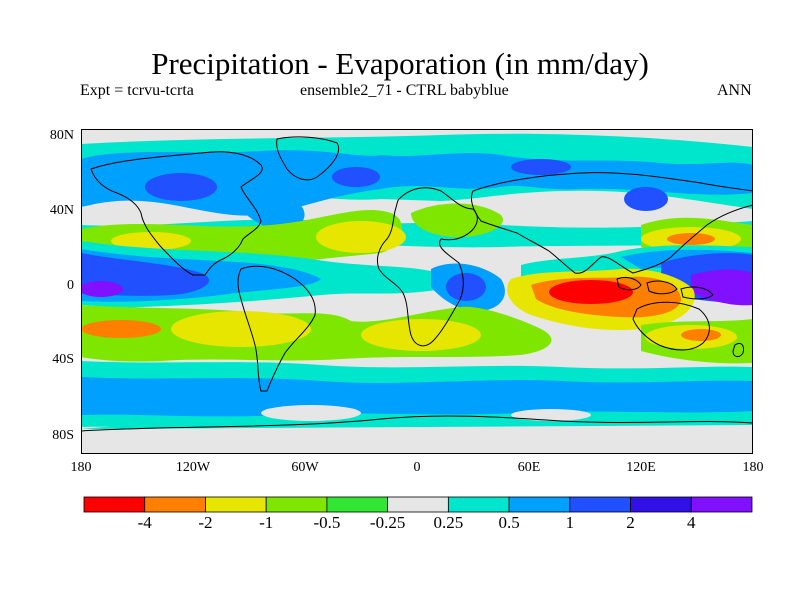 Image resolution: width=800 pixels, height=600 pixels. Describe the element at coordinates (630, 522) in the screenshot. I see `colorbar-tick-label: 2` at that location.